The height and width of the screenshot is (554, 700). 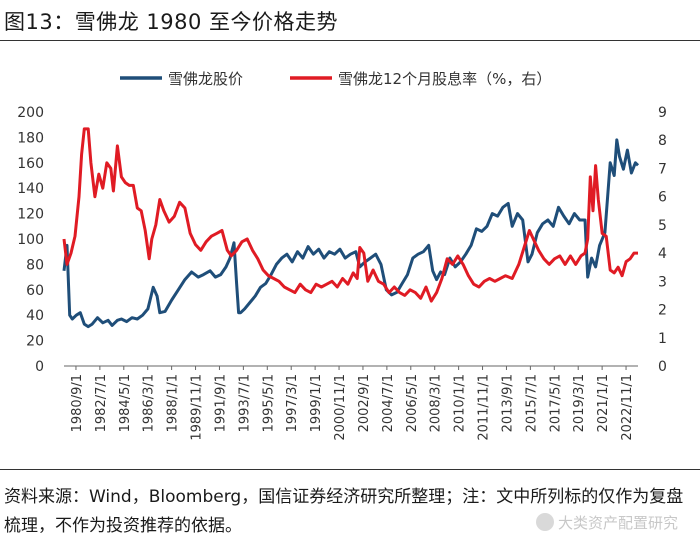 I want to click on y-right-tick-label: 8, so click(x=662, y=141).